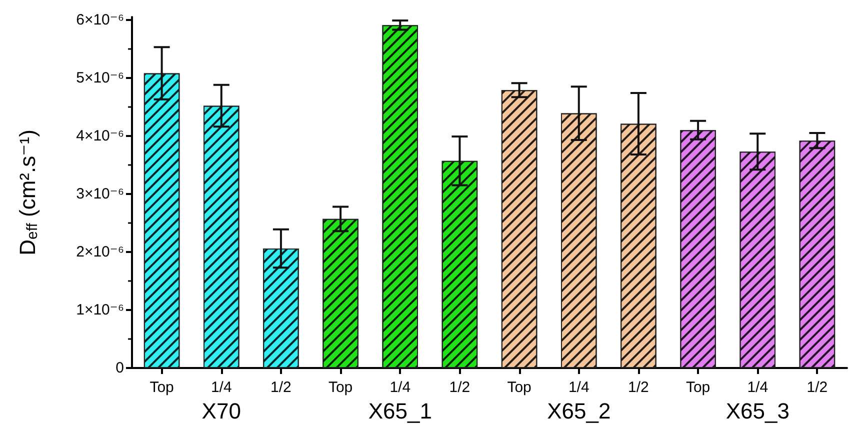  Describe the element at coordinates (100, 135) in the screenshot. I see `y-tick-label: 4×10⁻⁶` at that location.